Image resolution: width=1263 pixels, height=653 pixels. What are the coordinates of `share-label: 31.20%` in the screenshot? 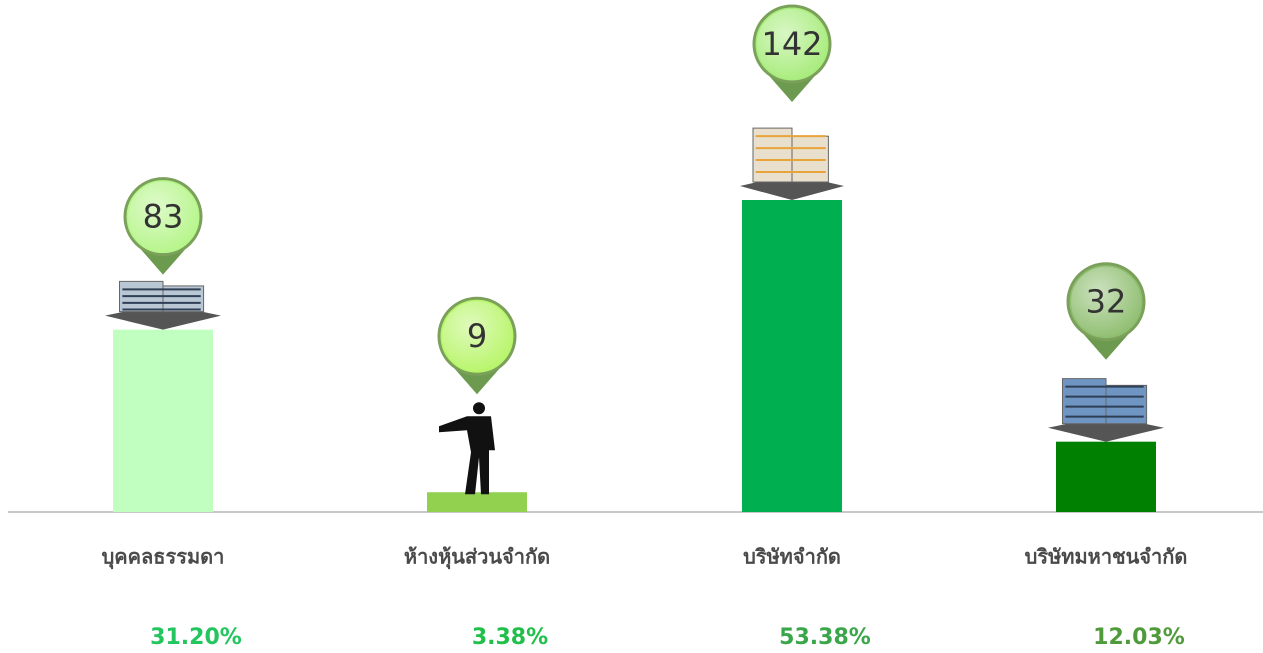 It's located at (196, 637).